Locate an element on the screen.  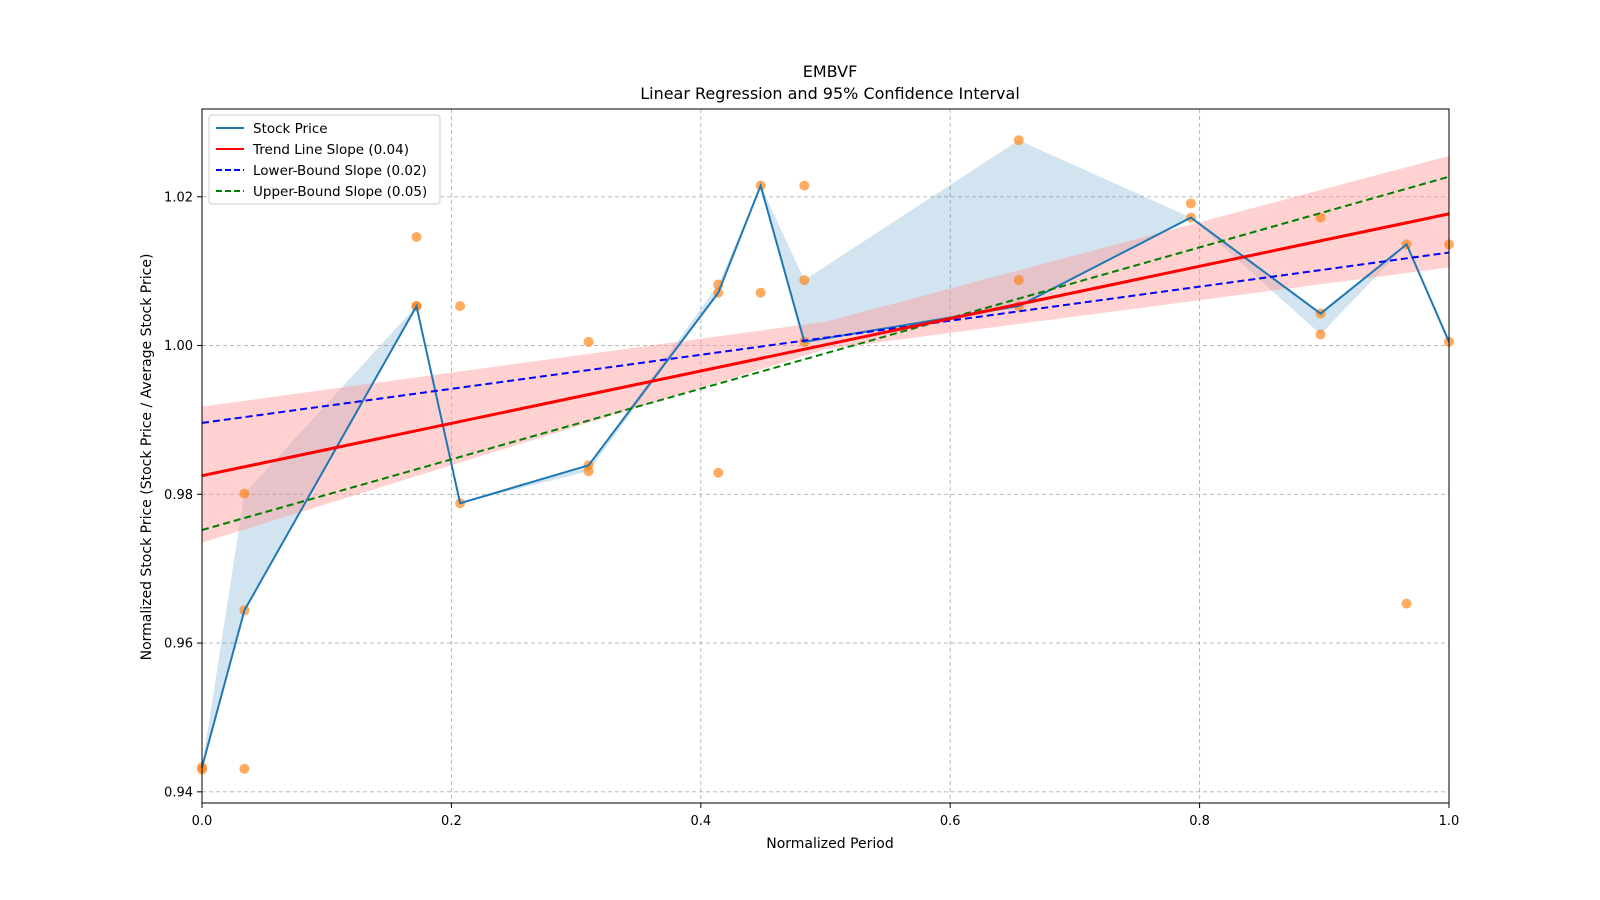
y-tick-label: 1.00 is located at coordinates (178, 346).